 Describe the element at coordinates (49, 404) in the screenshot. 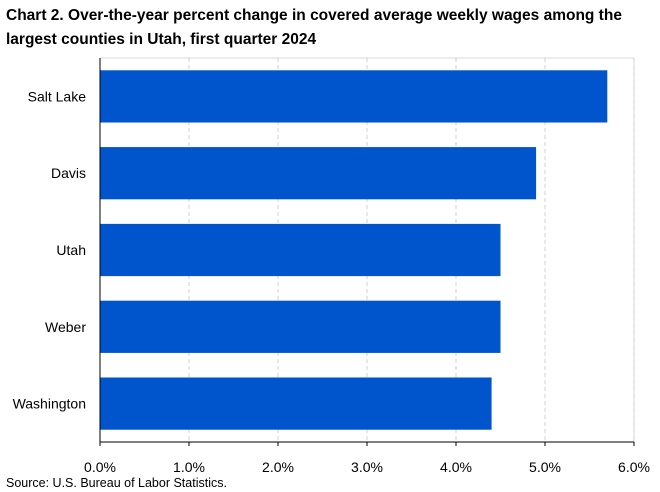

I see `category-label: Washington` at that location.